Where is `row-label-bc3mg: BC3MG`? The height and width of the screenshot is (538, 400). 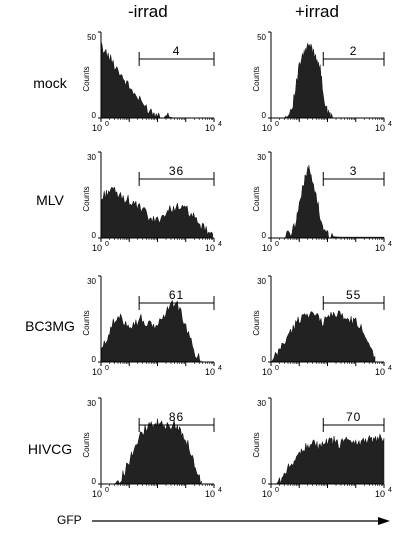
row-label-bc3mg: BC3MG is located at coordinates (50, 326).